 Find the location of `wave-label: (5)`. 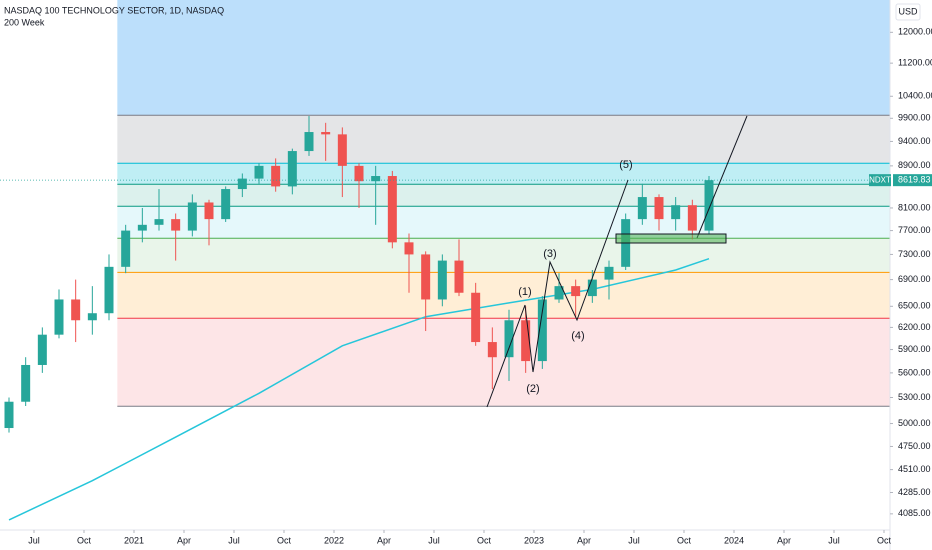

wave-label: (5) is located at coordinates (625, 165).